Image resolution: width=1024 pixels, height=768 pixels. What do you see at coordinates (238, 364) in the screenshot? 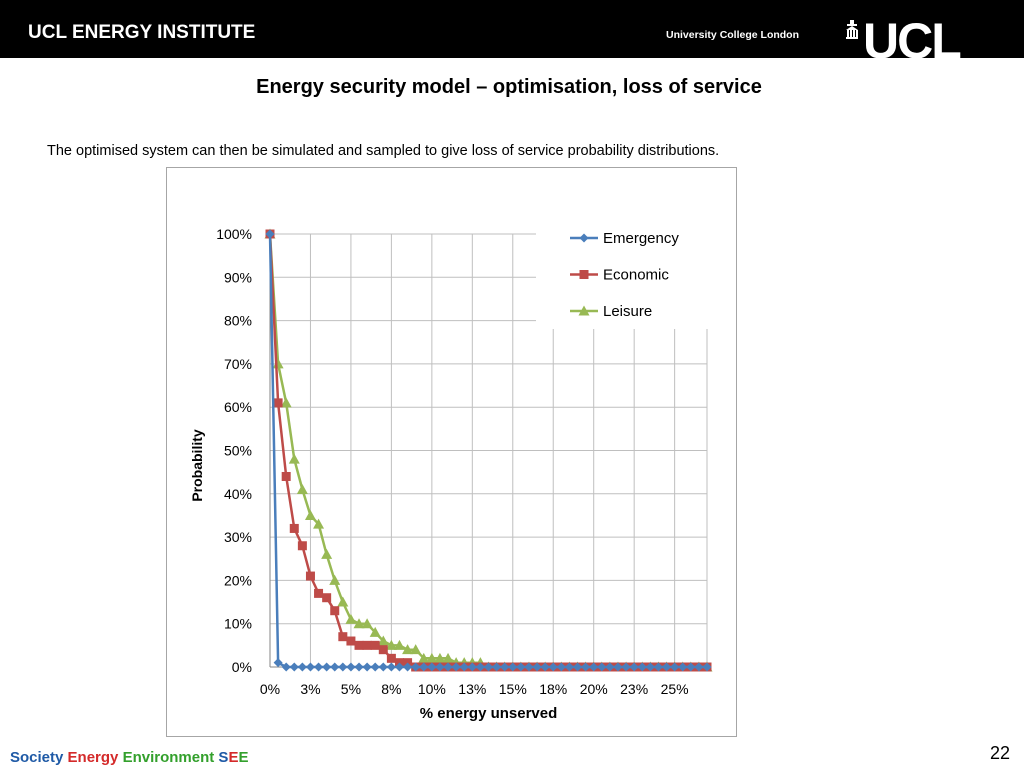
I see `y-tick-label: 70%` at bounding box center [238, 364].